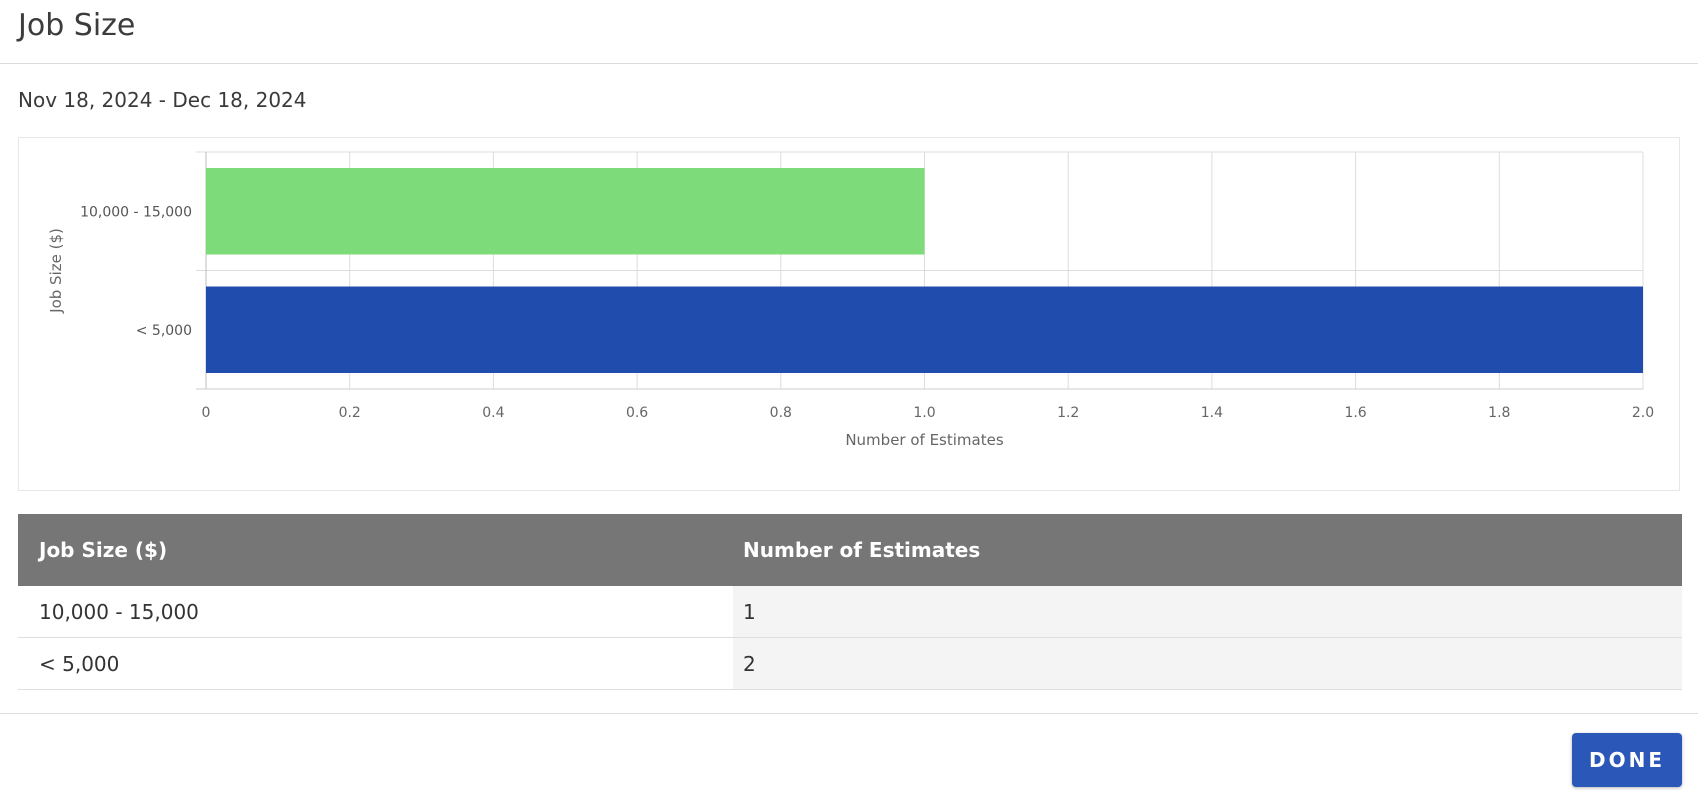 The image size is (1698, 804). I want to click on x-tick-label: 1.2, so click(1068, 413).